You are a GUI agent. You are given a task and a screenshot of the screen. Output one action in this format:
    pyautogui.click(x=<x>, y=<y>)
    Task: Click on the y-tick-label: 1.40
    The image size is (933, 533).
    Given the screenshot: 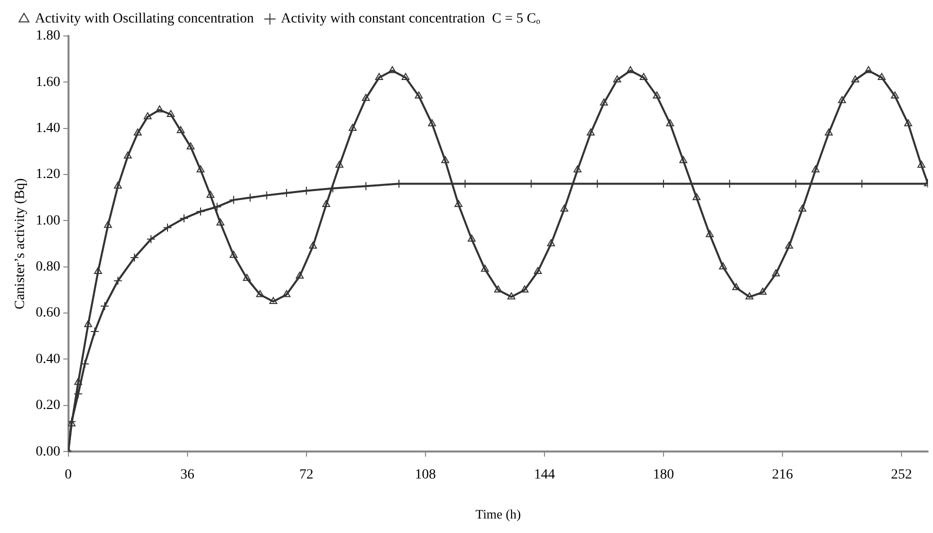 What is the action you would take?
    pyautogui.click(x=48, y=128)
    